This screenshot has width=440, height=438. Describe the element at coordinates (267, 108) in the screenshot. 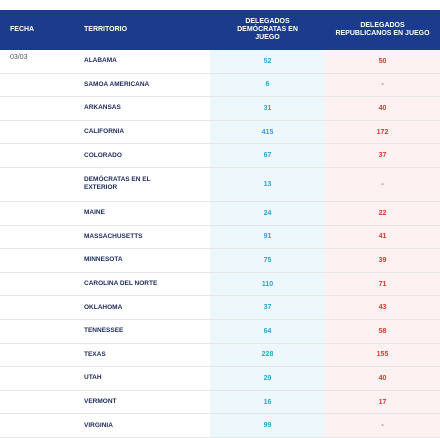

I see `democrat-delegates: 31` at that location.